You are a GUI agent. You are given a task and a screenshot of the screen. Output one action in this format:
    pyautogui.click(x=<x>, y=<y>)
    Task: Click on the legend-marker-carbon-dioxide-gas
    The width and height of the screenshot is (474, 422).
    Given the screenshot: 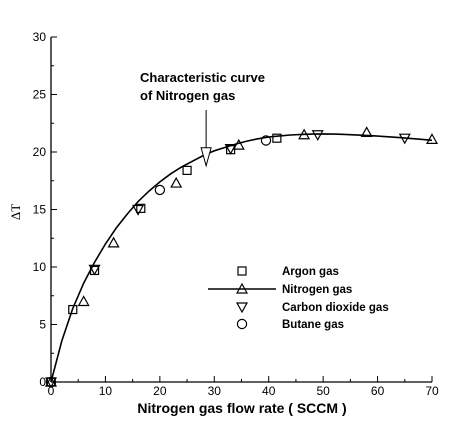 What is the action you would take?
    pyautogui.click(x=242, y=308)
    